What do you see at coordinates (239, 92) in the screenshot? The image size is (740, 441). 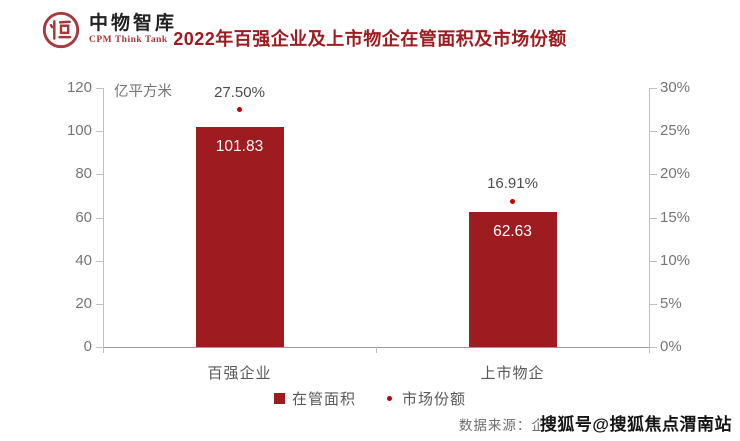 I see `market-share-label: 27.50%` at bounding box center [239, 92].